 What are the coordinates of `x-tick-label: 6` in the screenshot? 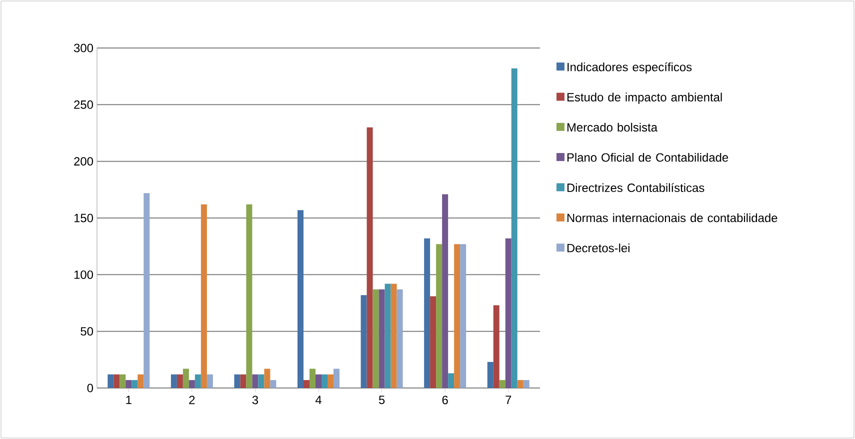 It's located at (445, 400).